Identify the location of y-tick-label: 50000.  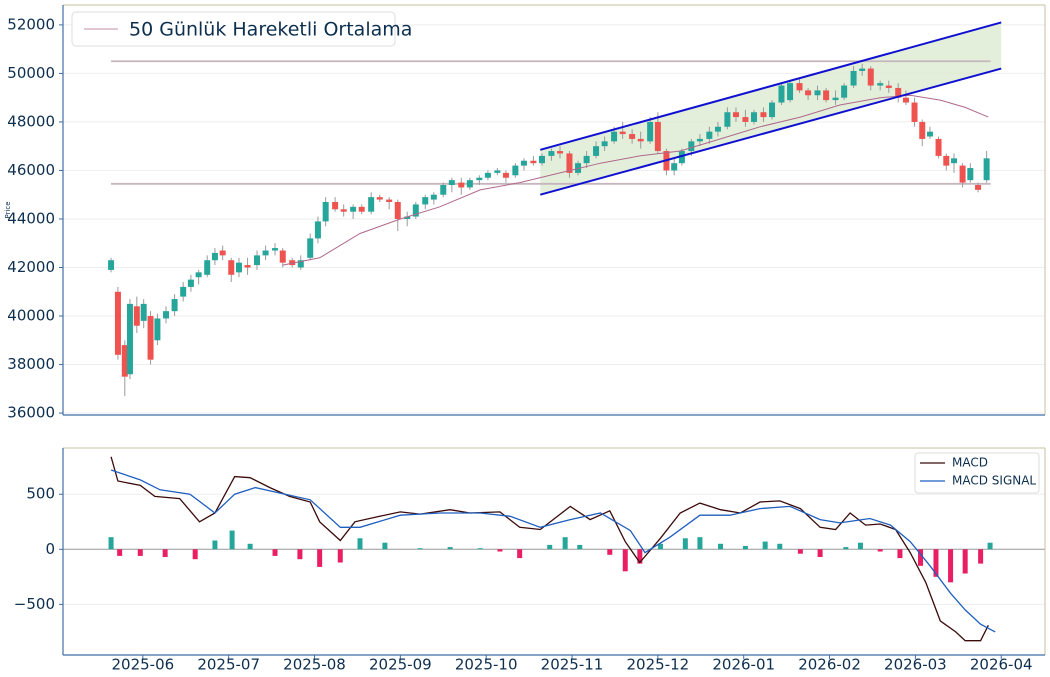
(31, 73).